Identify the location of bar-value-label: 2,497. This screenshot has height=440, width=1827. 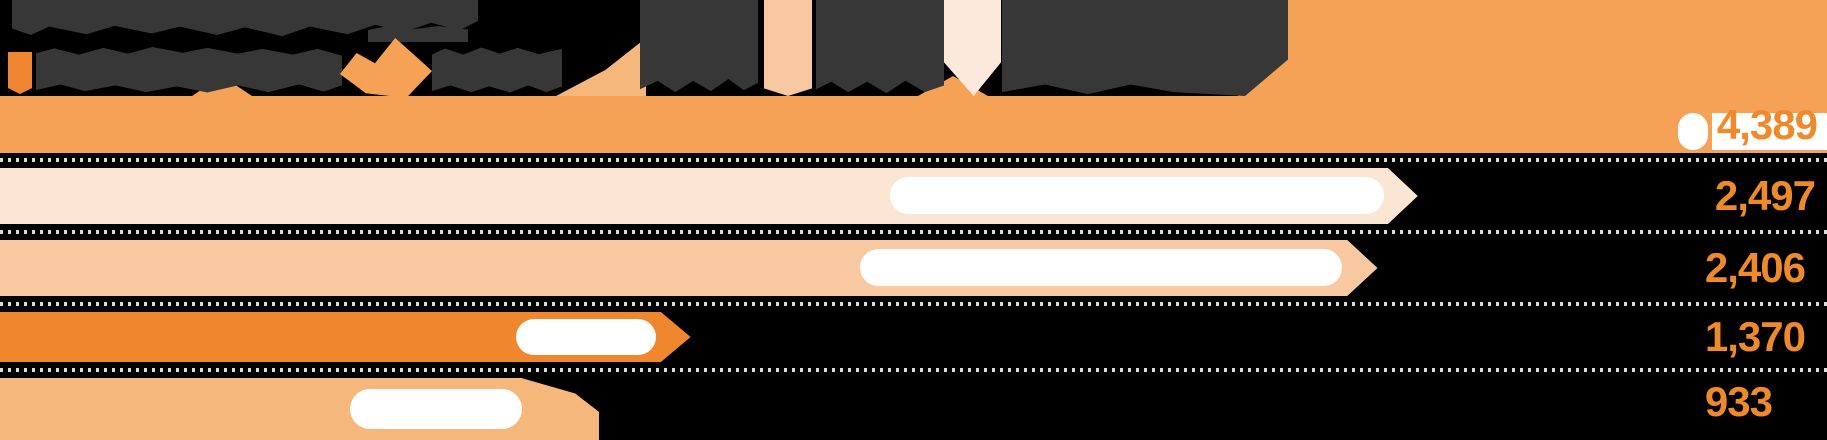
(1765, 195).